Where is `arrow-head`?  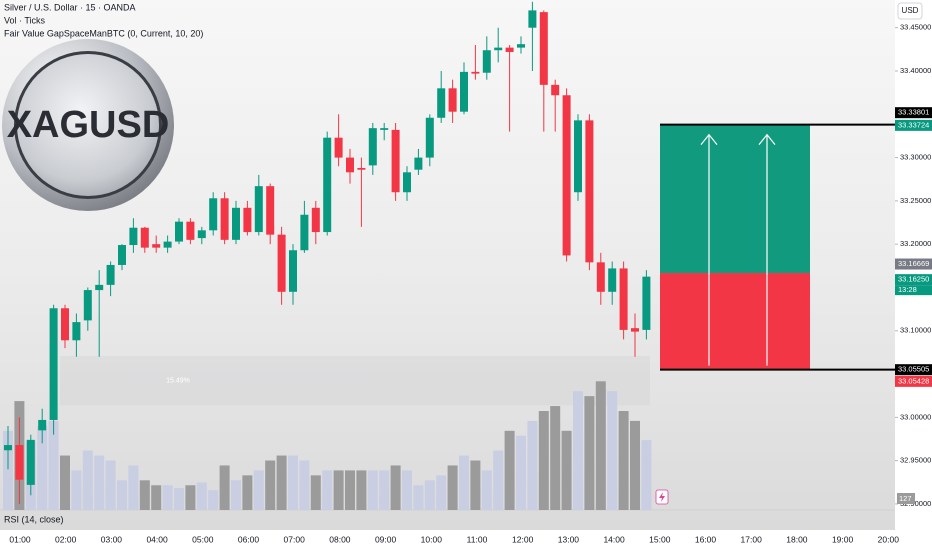 arrow-head is located at coordinates (709, 139).